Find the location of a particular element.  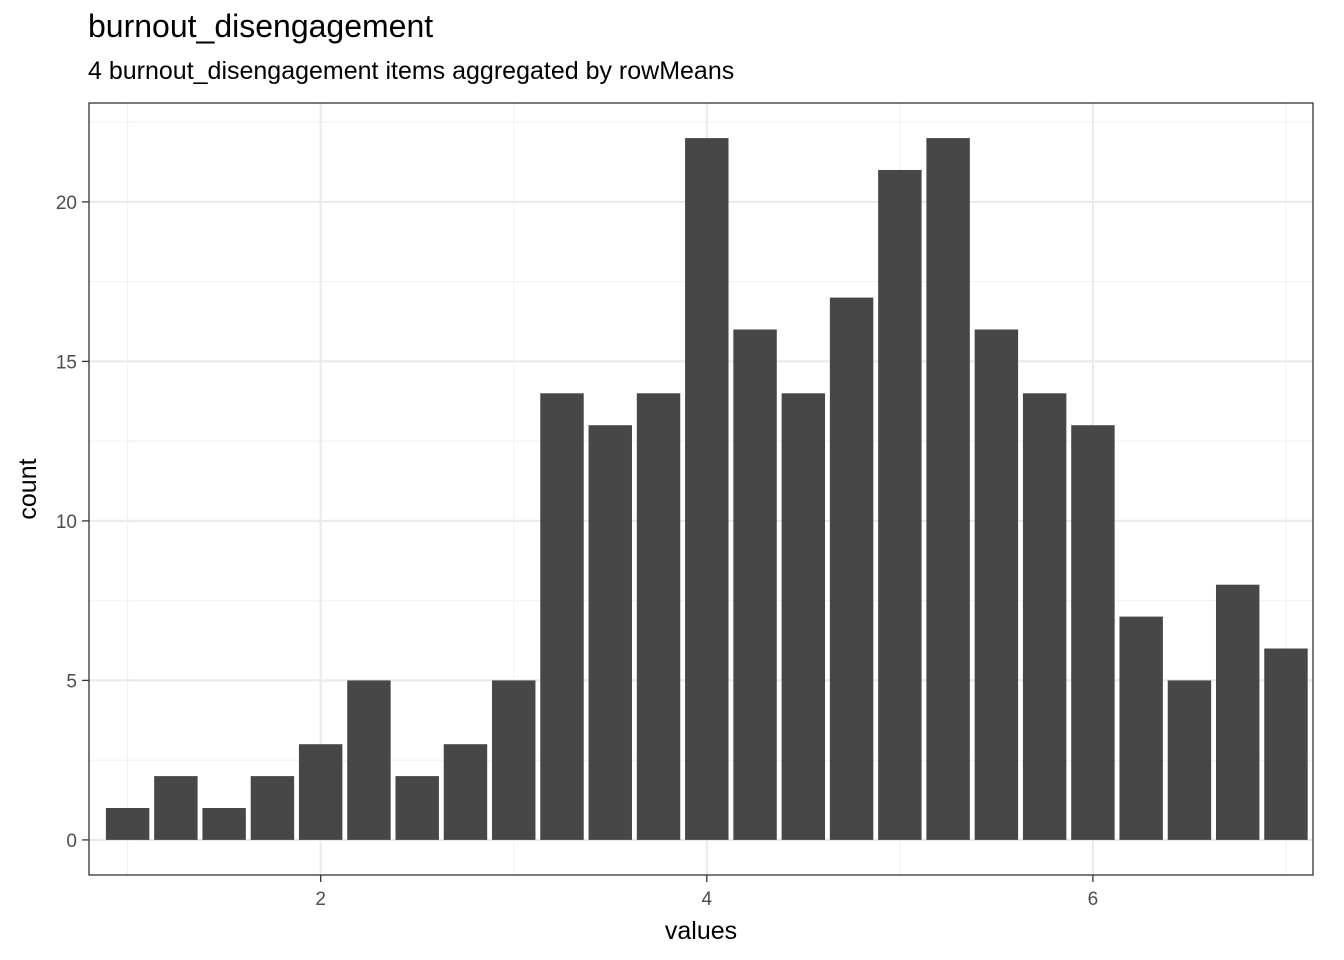

x-tick-label: 4 is located at coordinates (707, 899).